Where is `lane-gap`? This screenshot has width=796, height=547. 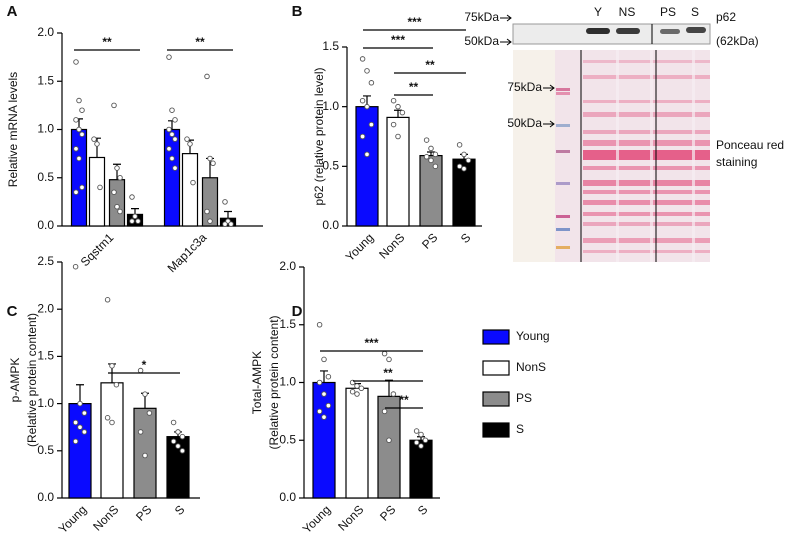
lane-gap is located at coordinates (651, 156).